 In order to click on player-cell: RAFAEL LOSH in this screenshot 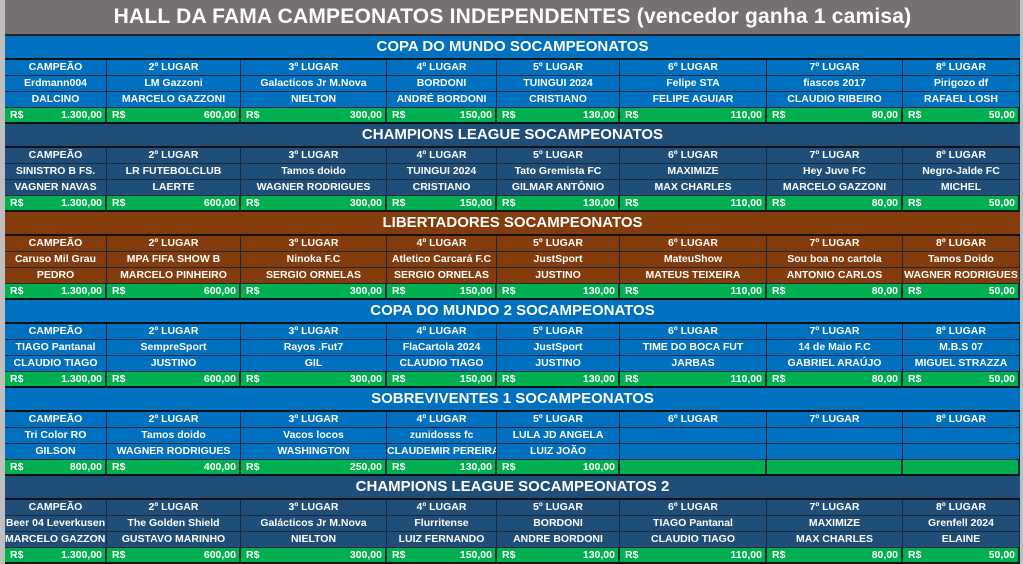, I will do `click(961, 100)`.